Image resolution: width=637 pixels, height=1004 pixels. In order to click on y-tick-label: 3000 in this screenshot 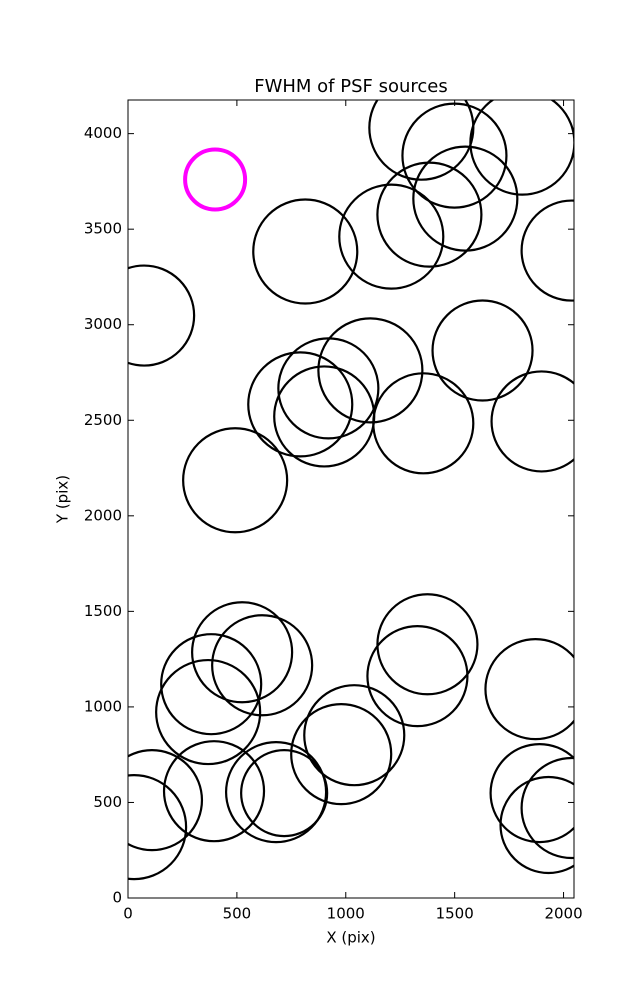, I will do `click(103, 324)`.